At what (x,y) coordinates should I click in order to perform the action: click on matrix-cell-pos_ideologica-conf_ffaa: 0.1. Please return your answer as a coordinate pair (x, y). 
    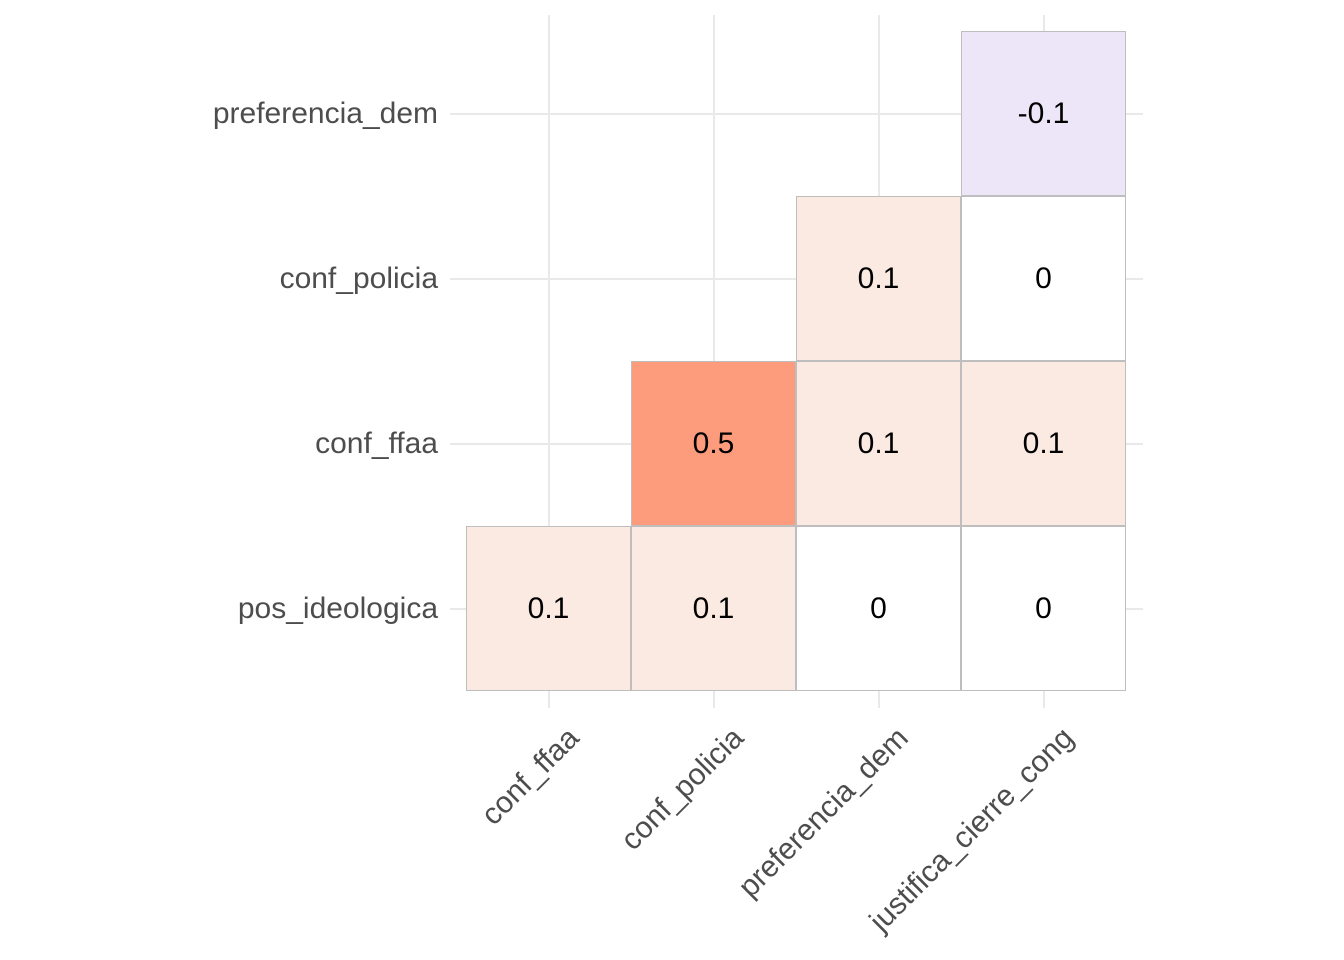
    Looking at the image, I should click on (548, 608).